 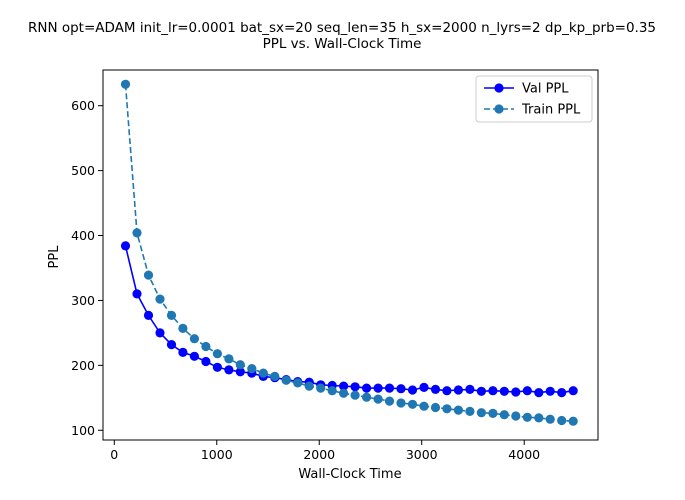 I want to click on y-axis: 100 200 300 400 500 600, so click(x=87, y=268).